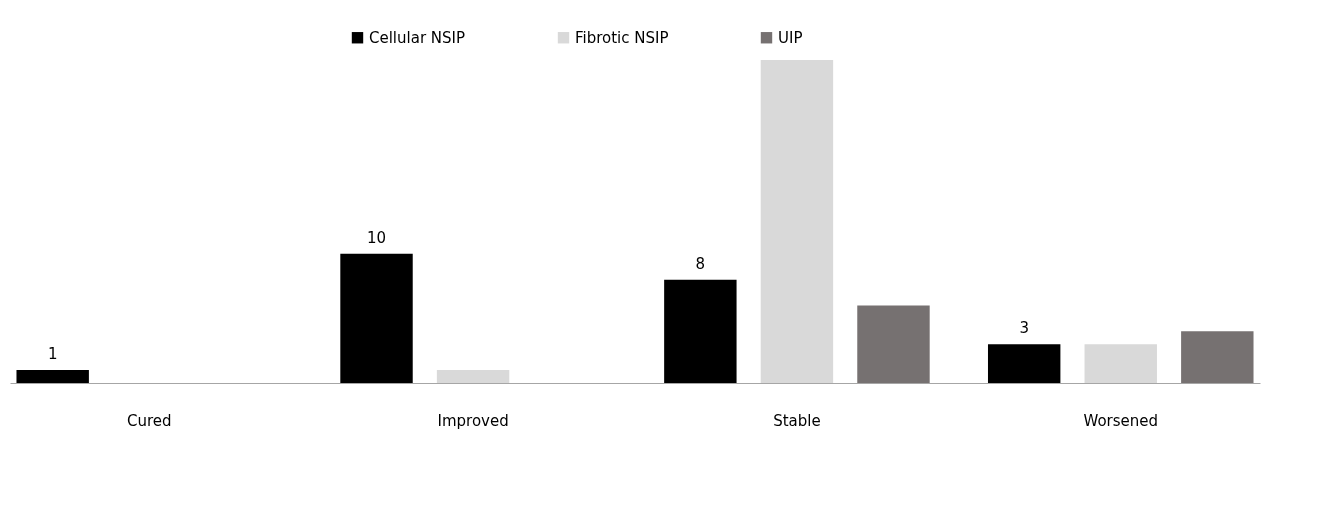 The width and height of the screenshot is (1320, 517). I want to click on data-label: 1, so click(52, 354).